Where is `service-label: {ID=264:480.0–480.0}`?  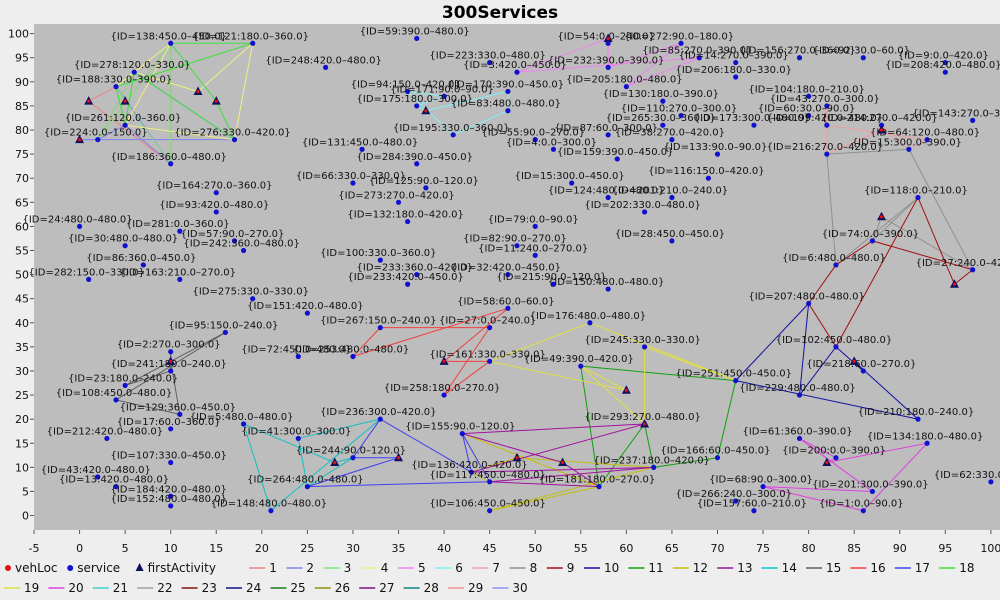
service-label: {ID=264:480.0–480.0} is located at coordinates (305, 480).